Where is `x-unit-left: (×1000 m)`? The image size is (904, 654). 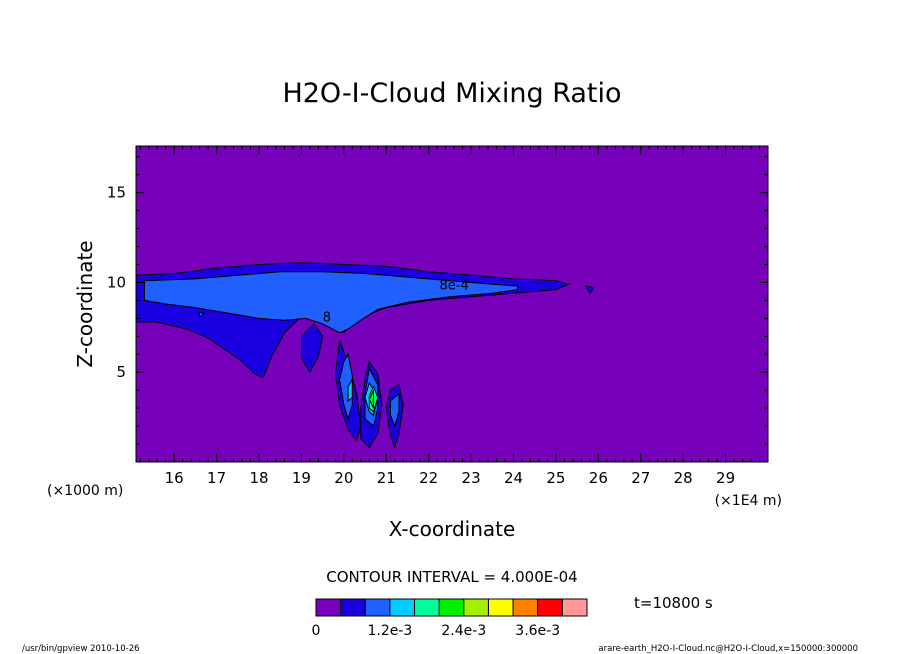
x-unit-left: (×1000 m) is located at coordinates (85, 491).